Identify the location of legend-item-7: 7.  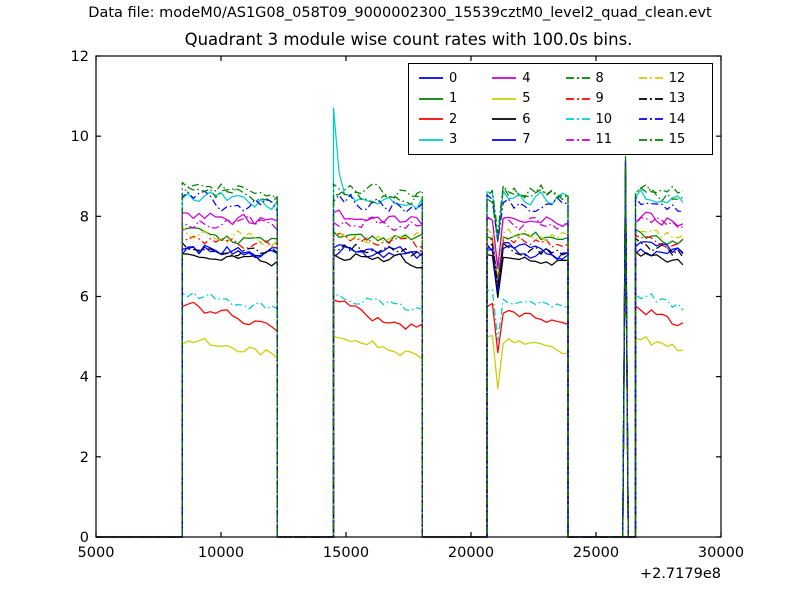
(523, 139).